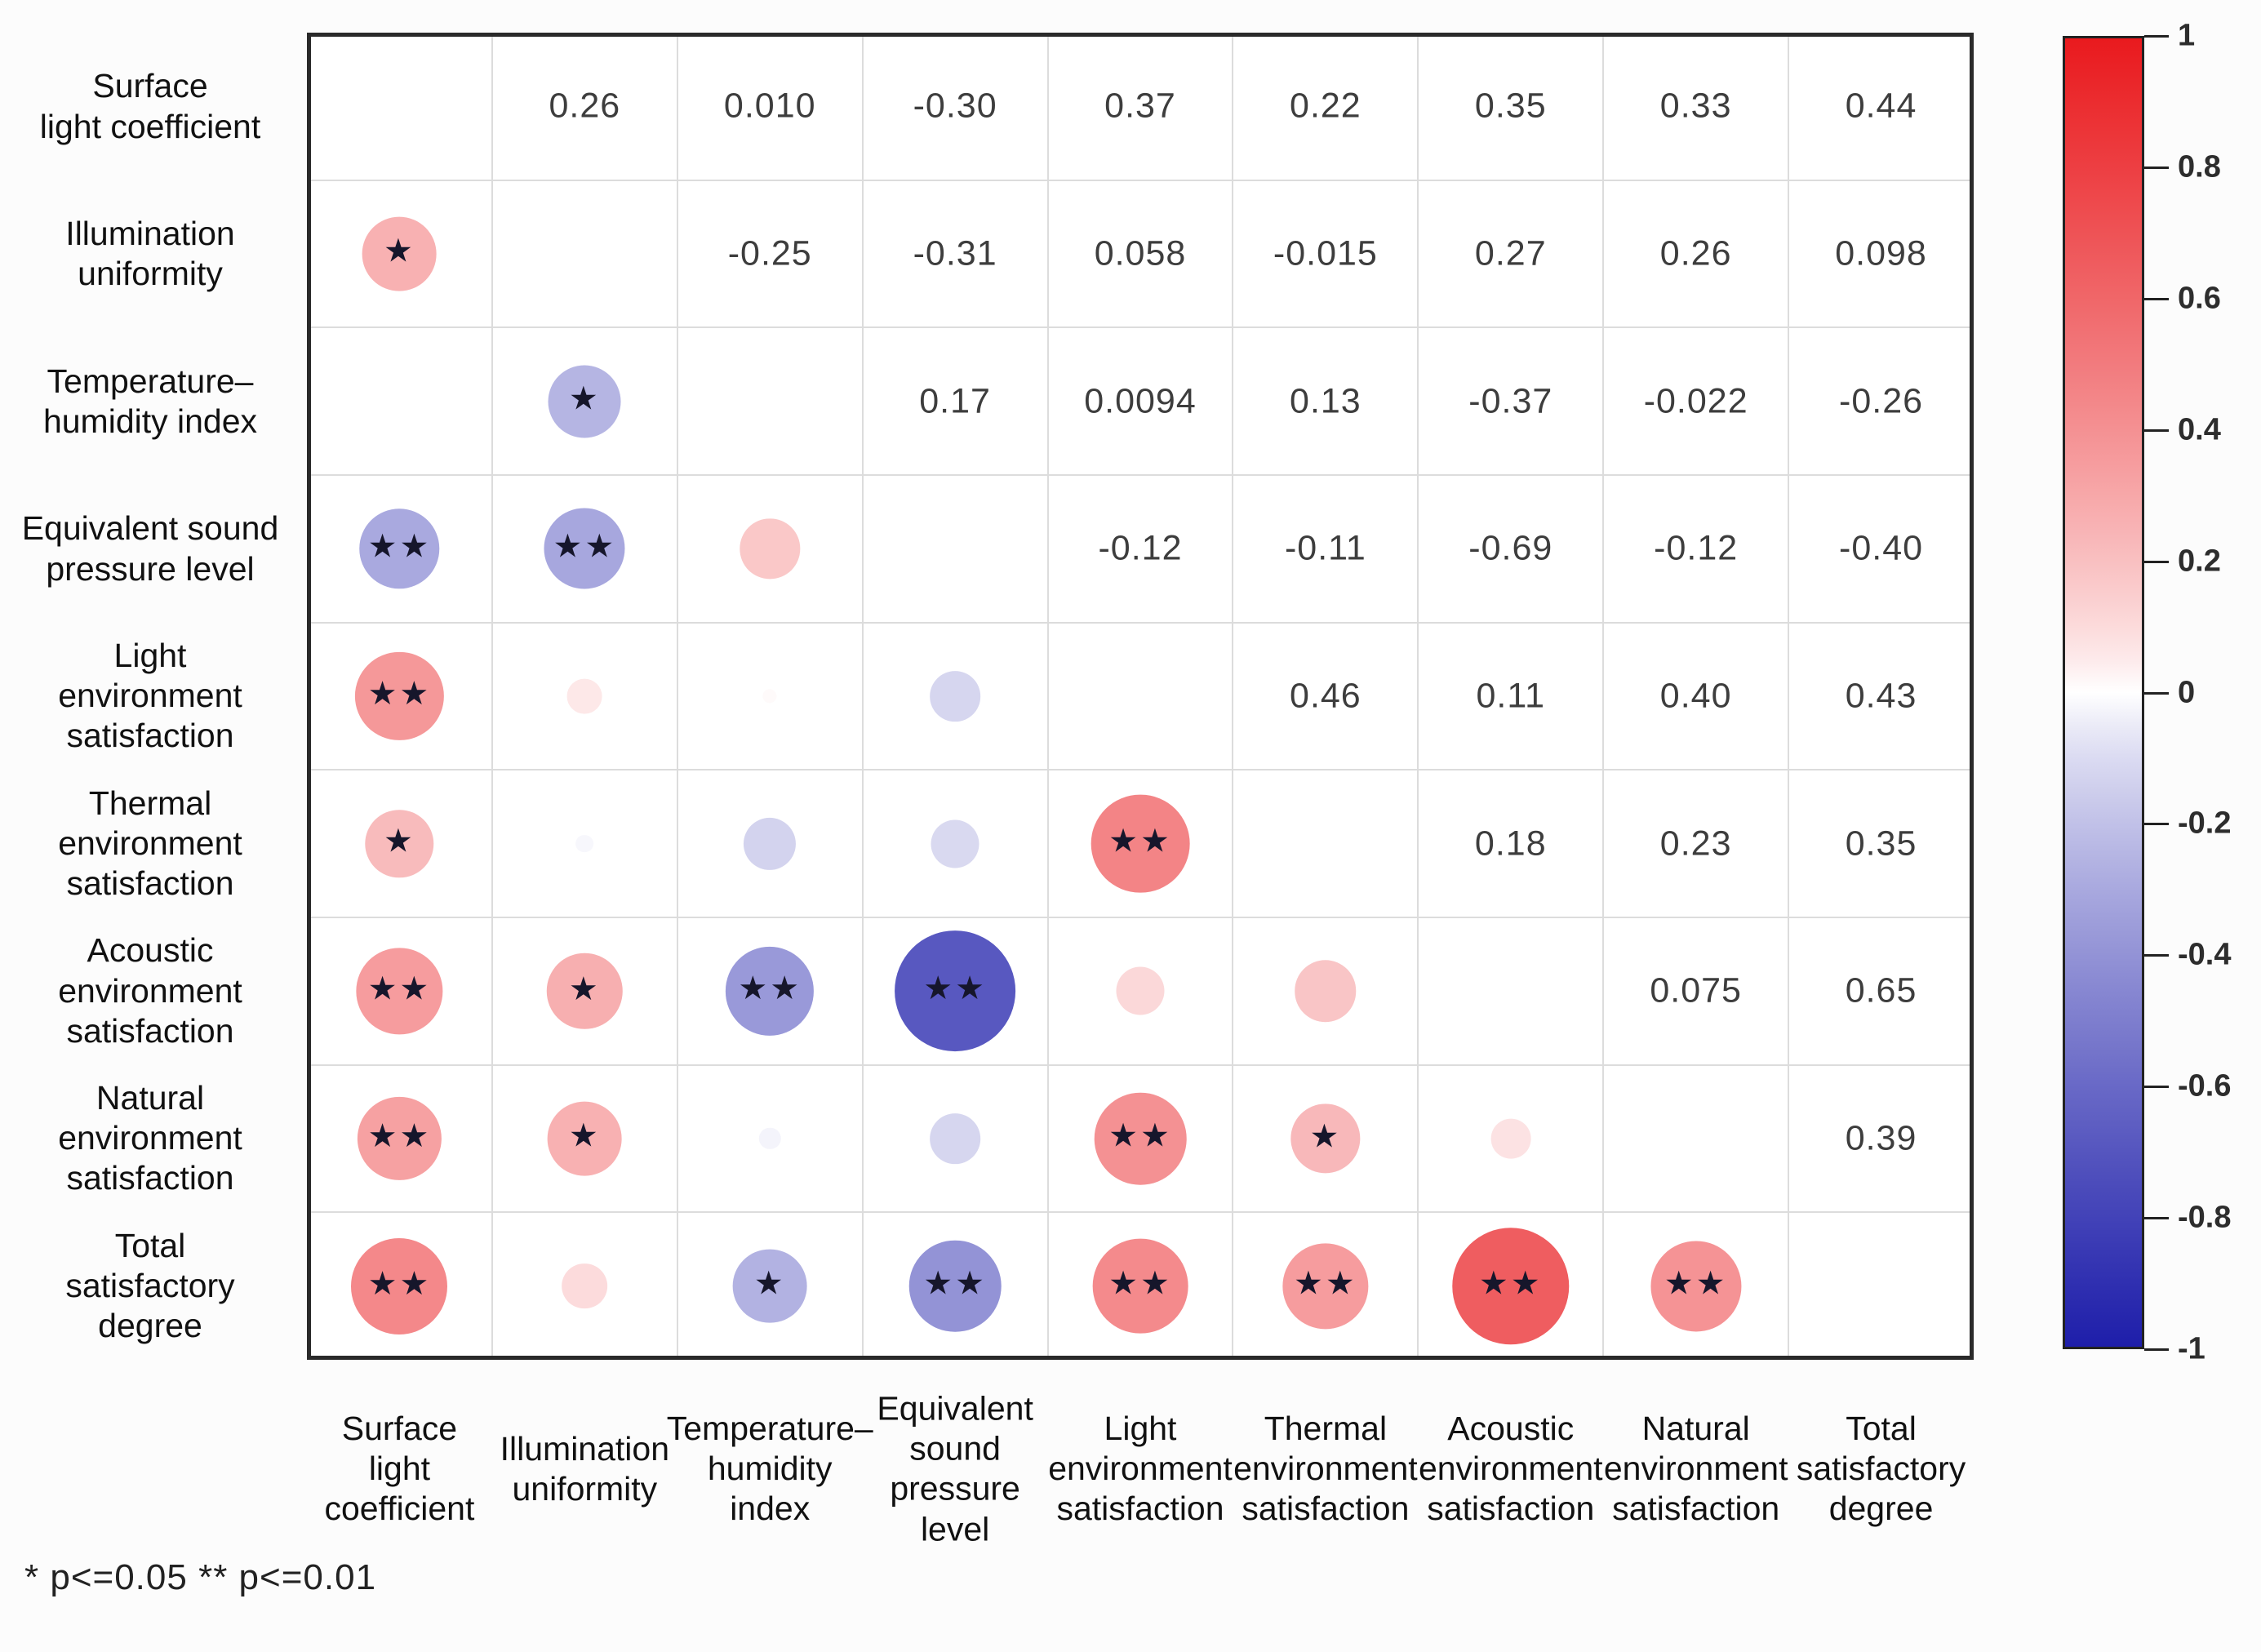  I want to click on matrix-cell-value: 0.35, so click(1881, 844).